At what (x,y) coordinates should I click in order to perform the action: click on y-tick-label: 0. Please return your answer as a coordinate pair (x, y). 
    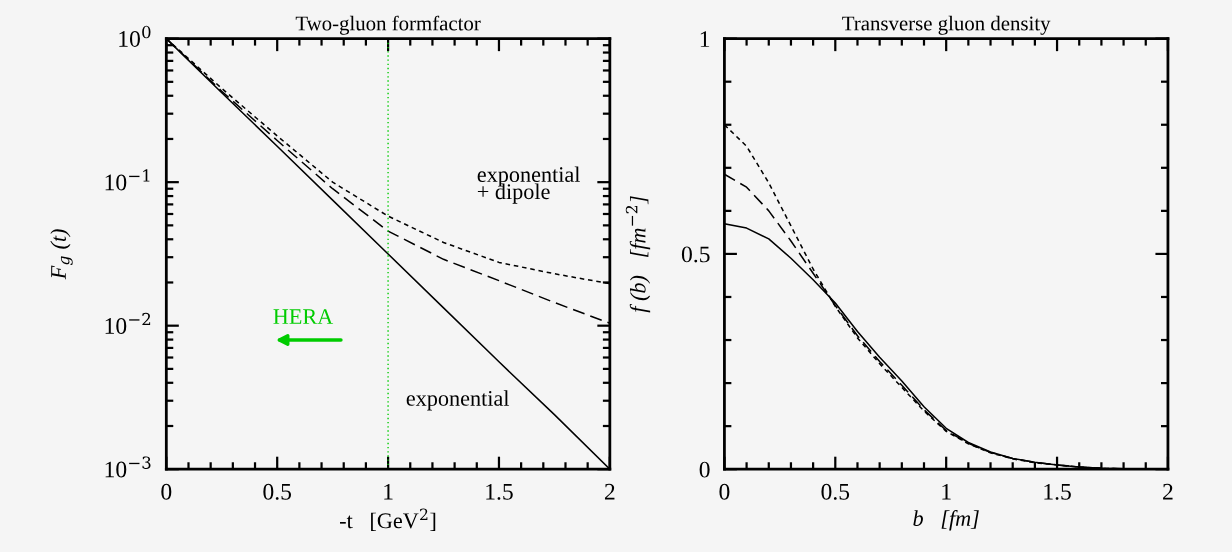
    Looking at the image, I should click on (704, 469).